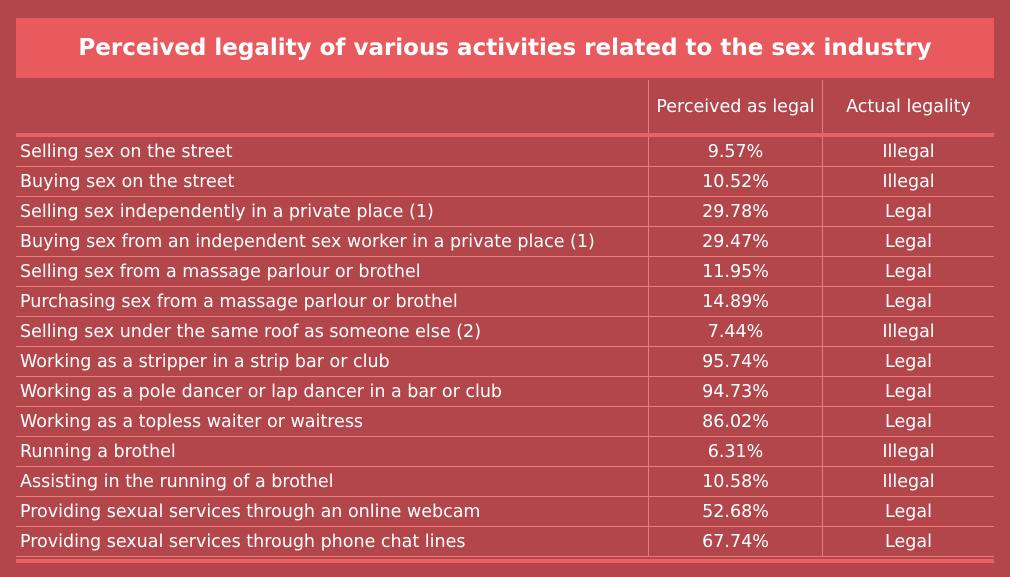 The height and width of the screenshot is (577, 1010). I want to click on perceived-legal-cell: 67.74%, so click(735, 541).